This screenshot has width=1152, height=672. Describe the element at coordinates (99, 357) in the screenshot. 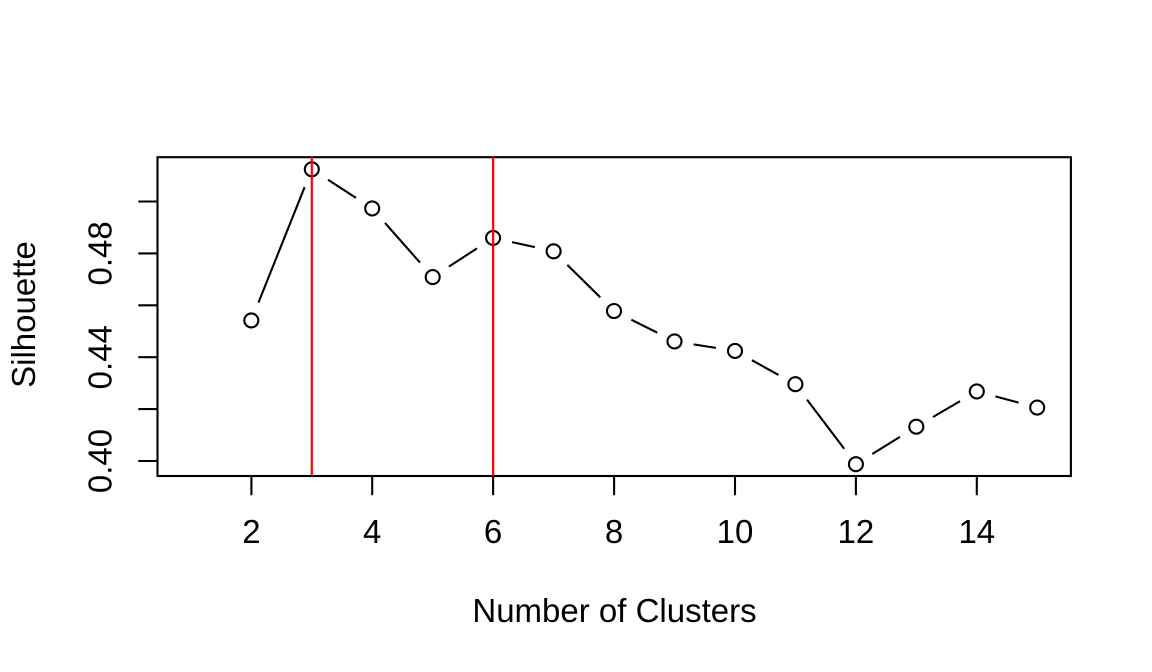

I see `svg-text: 0.44` at that location.